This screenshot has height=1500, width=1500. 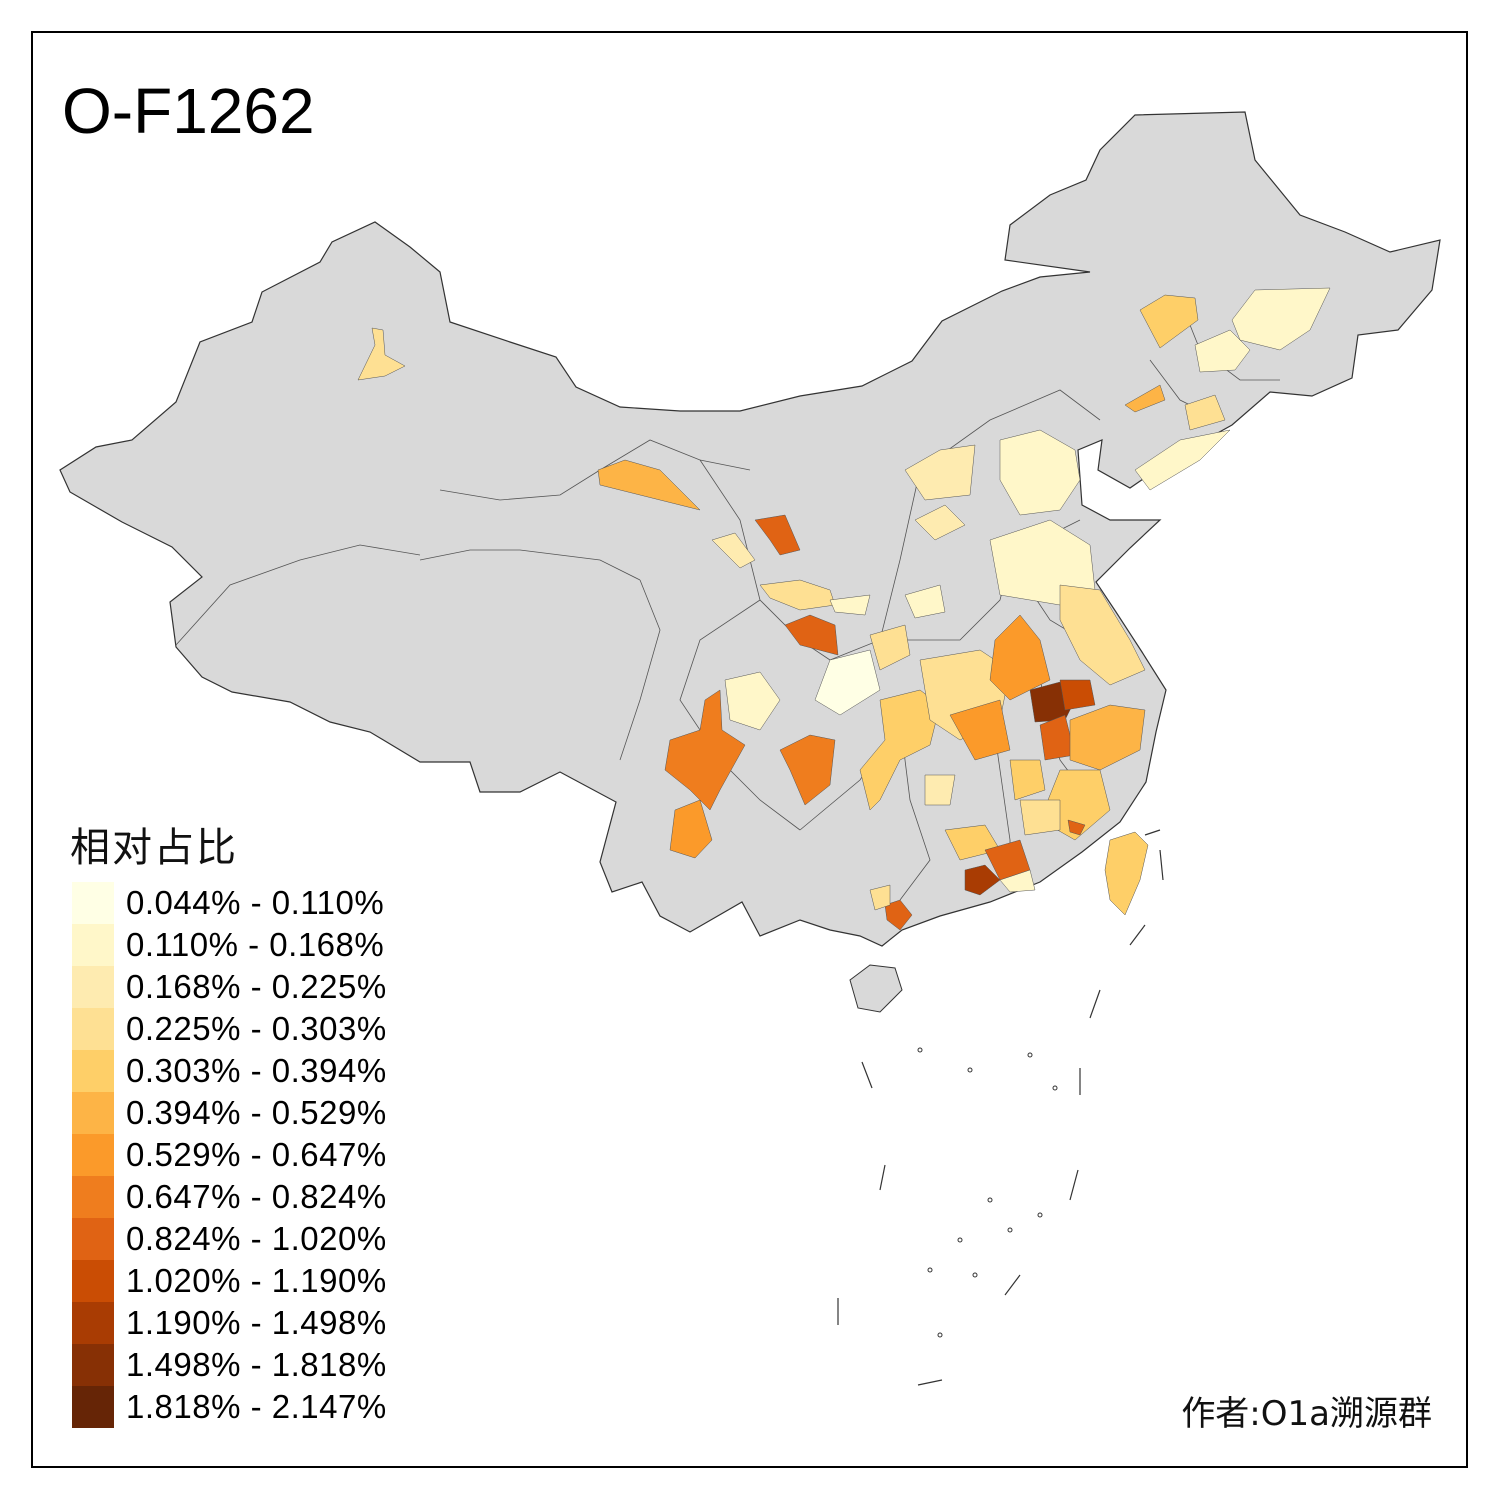 What do you see at coordinates (229, 903) in the screenshot?
I see `legend-item: 0.044% - 0.110%` at bounding box center [229, 903].